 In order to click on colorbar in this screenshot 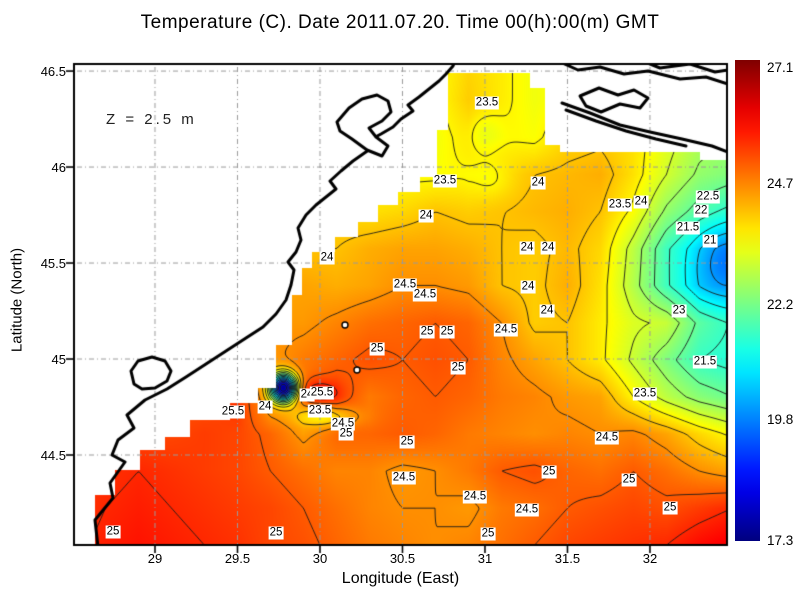, I will do `click(747, 300)`.